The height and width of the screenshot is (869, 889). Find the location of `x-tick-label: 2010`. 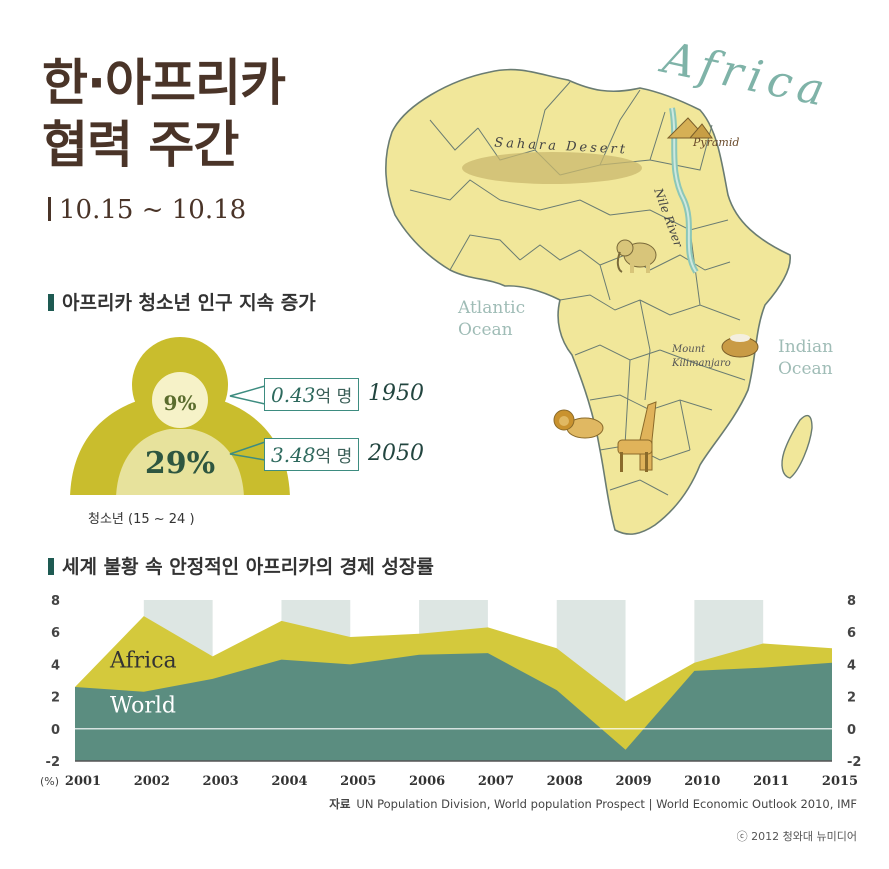

x-tick-label: 2010 is located at coordinates (702, 781).